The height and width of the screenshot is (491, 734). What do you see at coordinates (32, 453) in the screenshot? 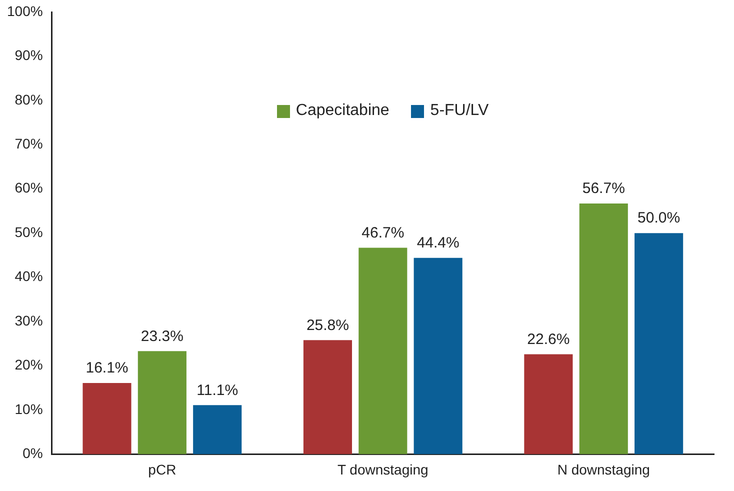
I see `y-tick-label: 0%` at bounding box center [32, 453].